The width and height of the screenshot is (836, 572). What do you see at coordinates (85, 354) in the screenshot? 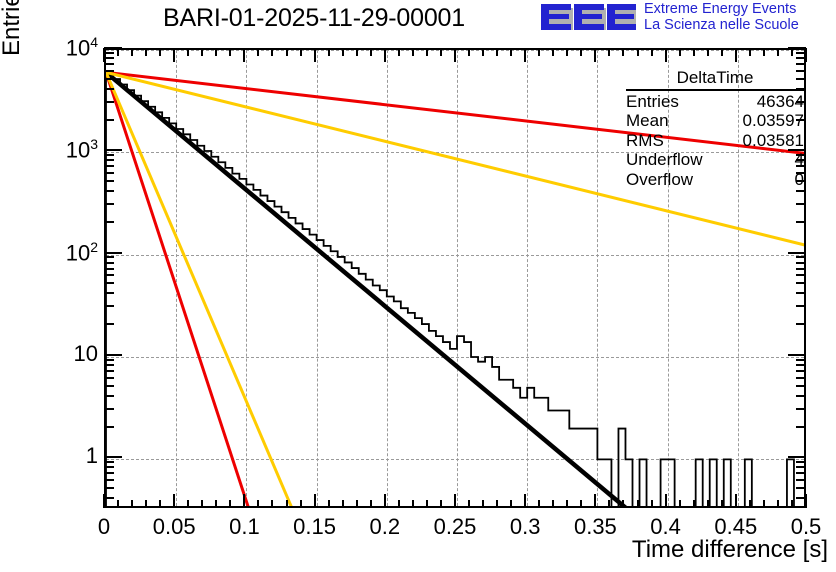
I see `y-tick-label: 10` at bounding box center [85, 354].